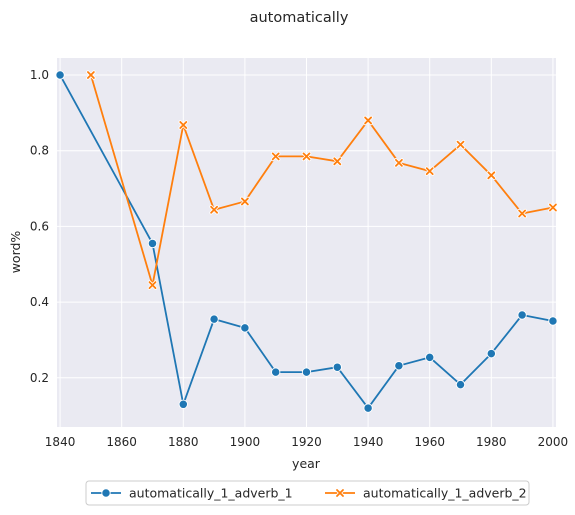 The width and height of the screenshot is (575, 515). I want to click on x-tick-label: 1920, so click(306, 442).